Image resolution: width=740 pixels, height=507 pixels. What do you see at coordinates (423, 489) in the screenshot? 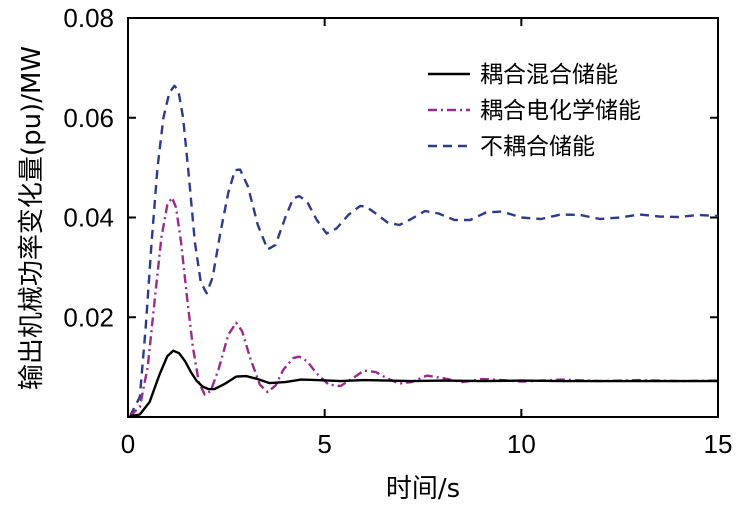
I see `x-axis-title: 时间/s` at bounding box center [423, 489].